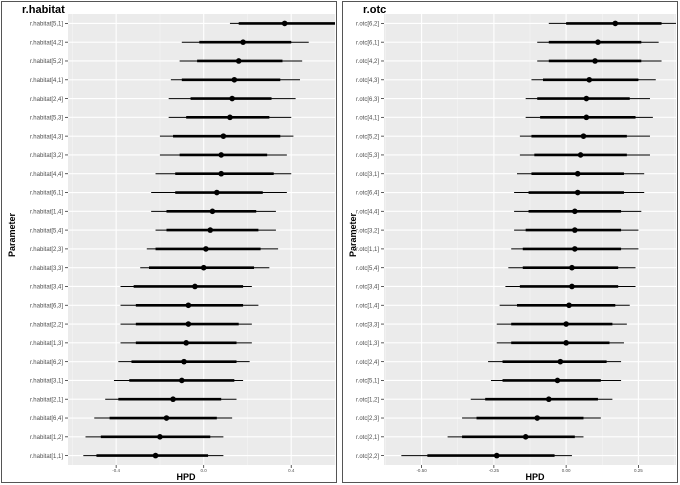 Image resolution: width=680 pixels, height=485 pixels. Describe the element at coordinates (46, 81) in the screenshot. I see `y-tick-label: r.habitat[4,1]` at that location.